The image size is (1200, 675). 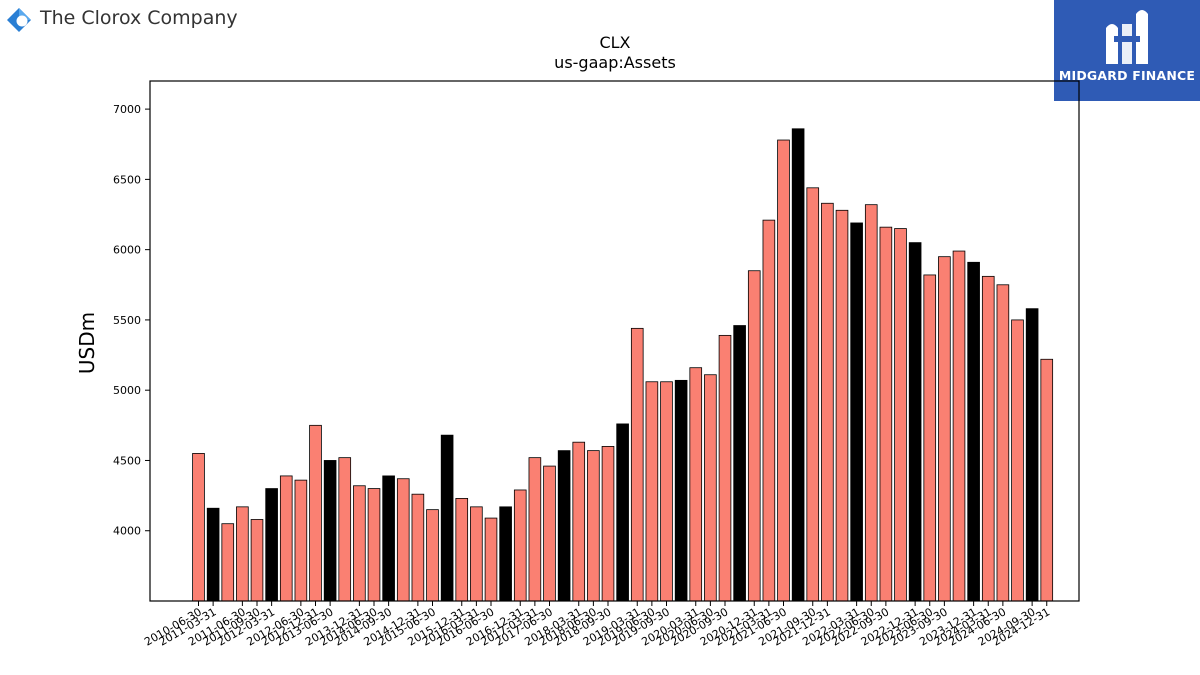 What do you see at coordinates (87, 343) in the screenshot?
I see `y-axis-label: USDm` at bounding box center [87, 343].